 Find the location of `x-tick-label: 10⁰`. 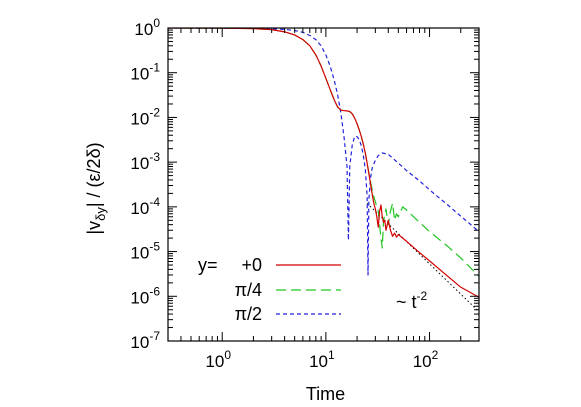

x-tick-label: 10⁰ is located at coordinates (218, 359).